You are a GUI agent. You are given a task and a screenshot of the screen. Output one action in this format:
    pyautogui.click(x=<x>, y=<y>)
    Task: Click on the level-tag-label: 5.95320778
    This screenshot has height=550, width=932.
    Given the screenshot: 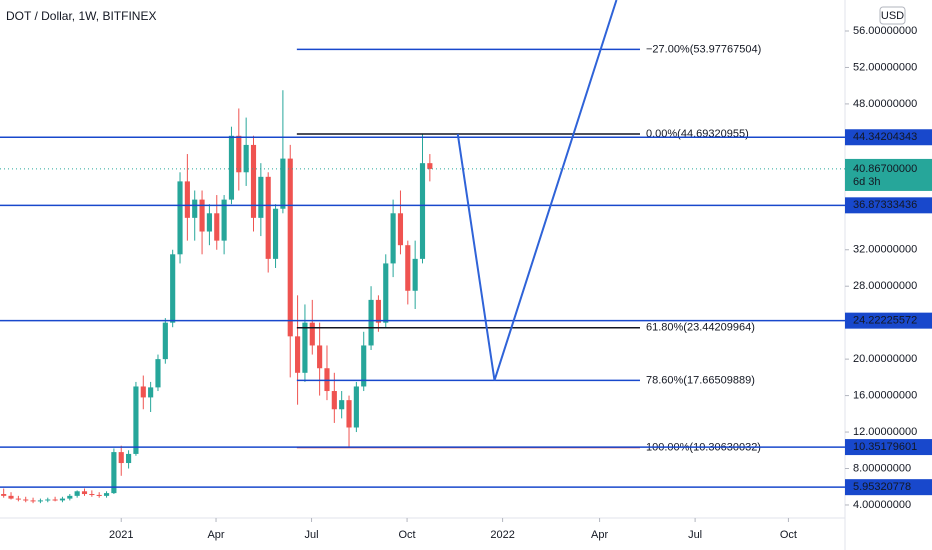 What is the action you would take?
    pyautogui.click(x=882, y=487)
    